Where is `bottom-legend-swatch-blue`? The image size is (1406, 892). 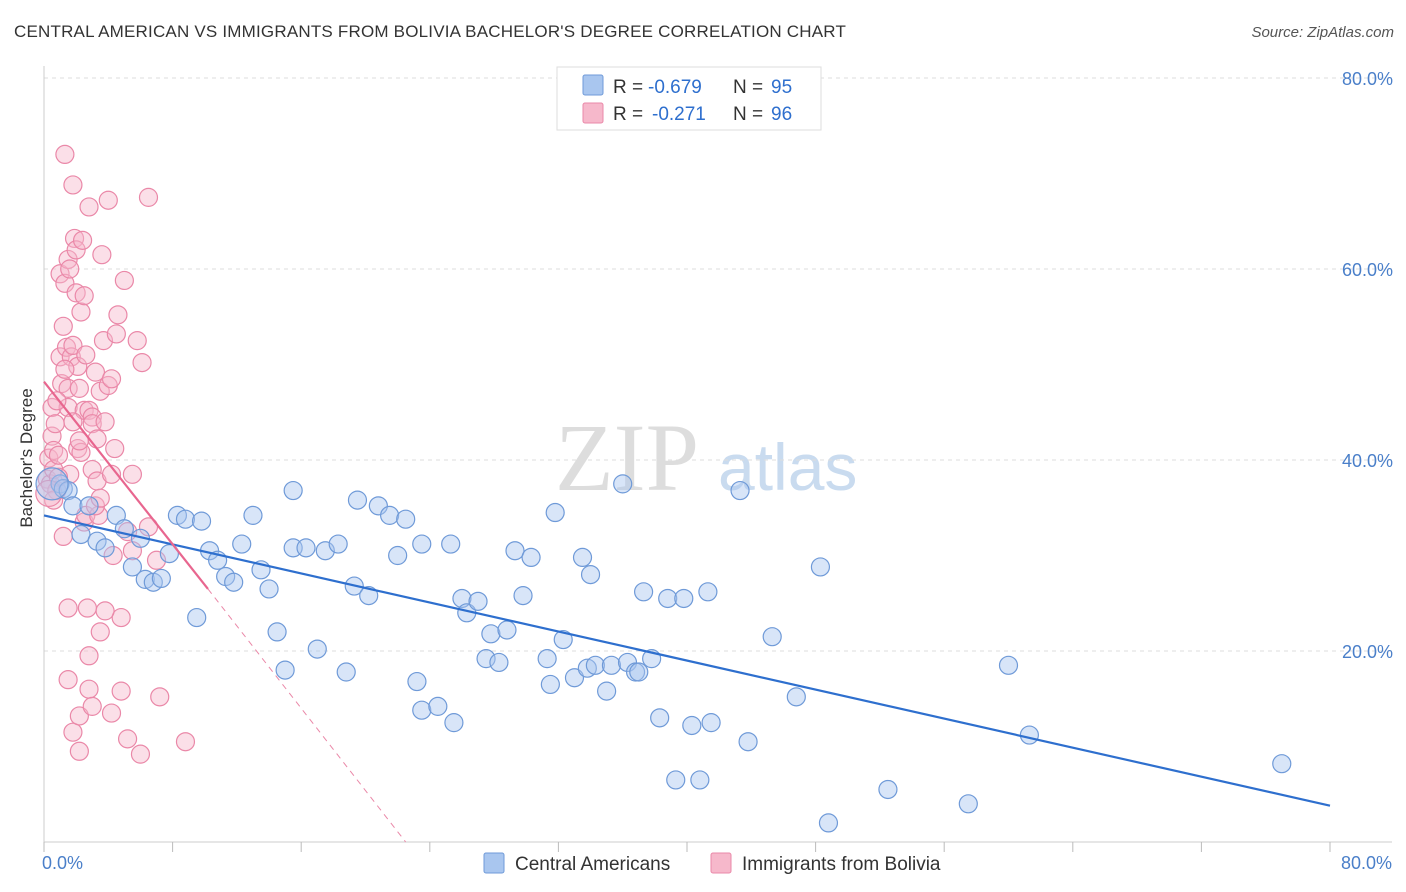 bottom-legend-swatch-blue is located at coordinates (494, 863).